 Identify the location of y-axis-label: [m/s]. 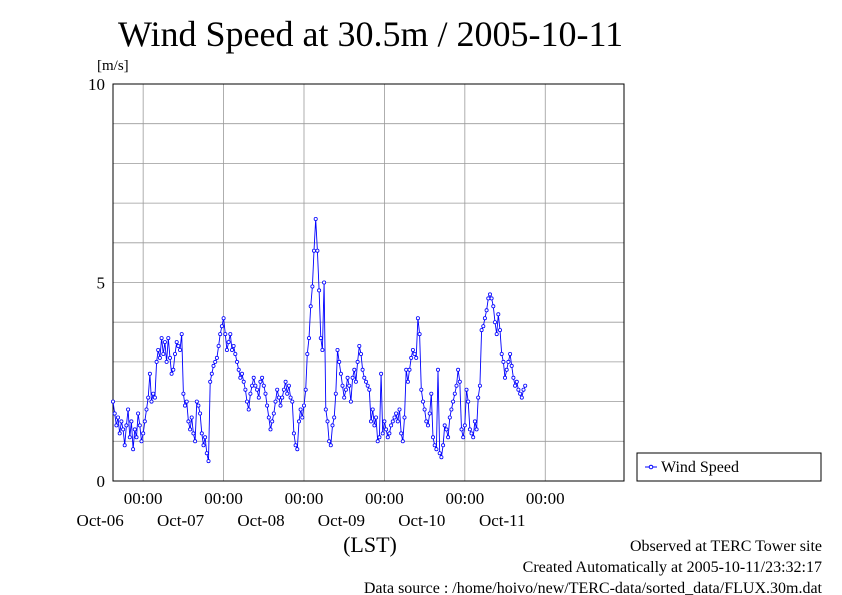
(113, 66).